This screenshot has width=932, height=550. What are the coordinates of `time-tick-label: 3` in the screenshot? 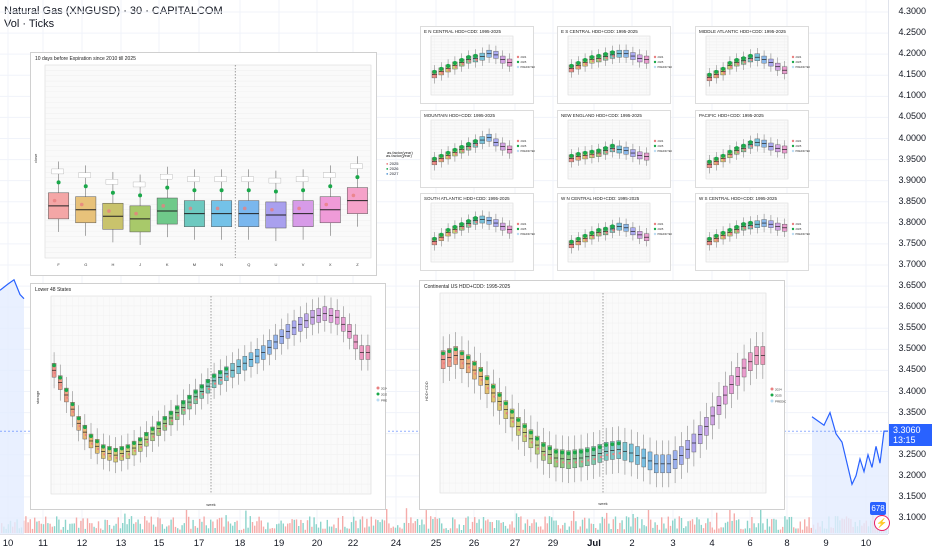 It's located at (673, 543).